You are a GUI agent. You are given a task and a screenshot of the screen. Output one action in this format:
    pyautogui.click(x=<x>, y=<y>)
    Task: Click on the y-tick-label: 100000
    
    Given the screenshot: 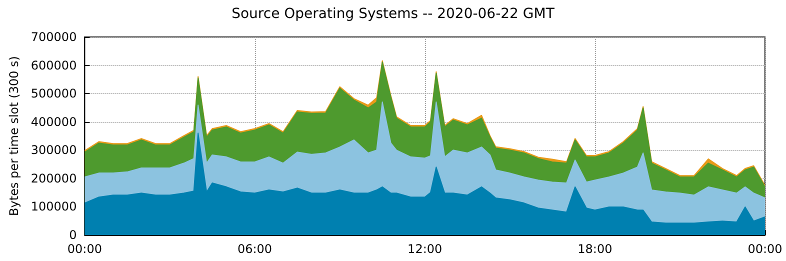 What is the action you would take?
    pyautogui.click(x=53, y=207)
    